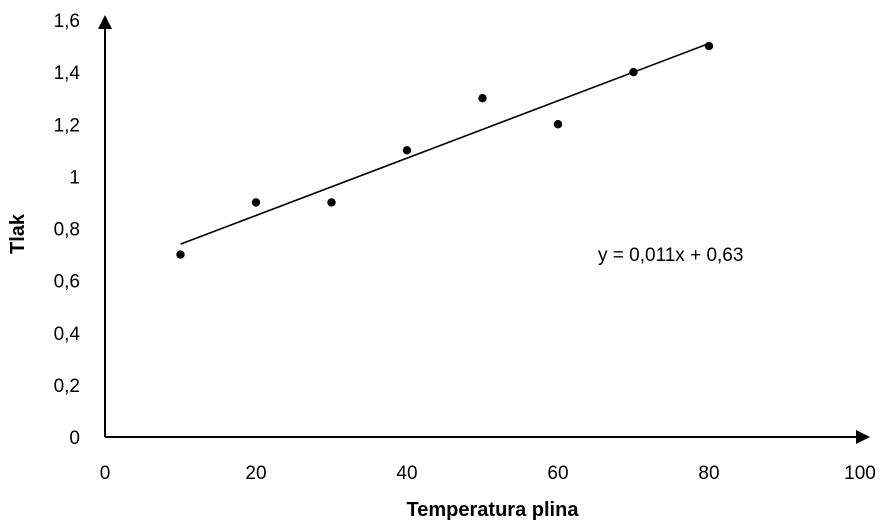 The image size is (886, 527). I want to click on trendline-equation: y = 0,011x + 0,63, so click(670, 255).